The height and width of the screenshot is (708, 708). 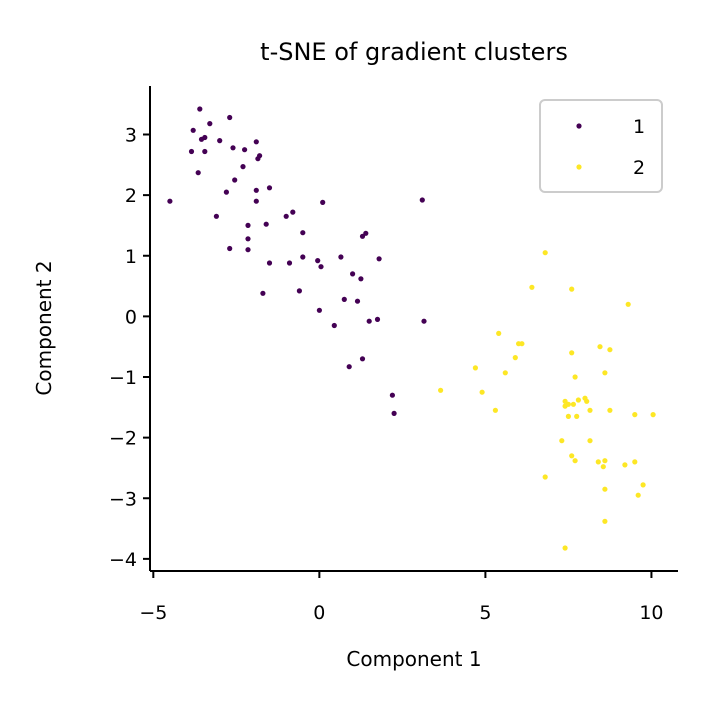 I want to click on legend-label-series-1: 1, so click(x=639, y=127).